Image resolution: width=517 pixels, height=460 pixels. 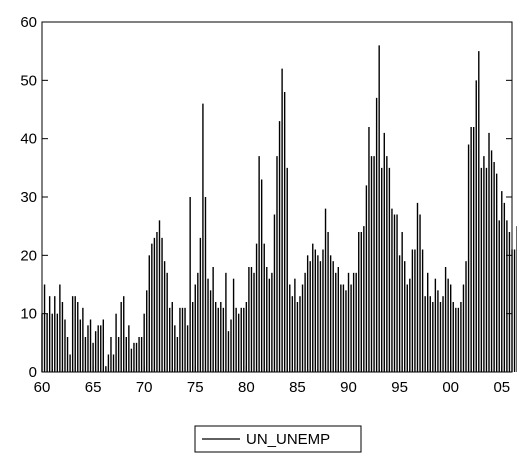 I want to click on x-tick-label: 70, so click(x=144, y=387).